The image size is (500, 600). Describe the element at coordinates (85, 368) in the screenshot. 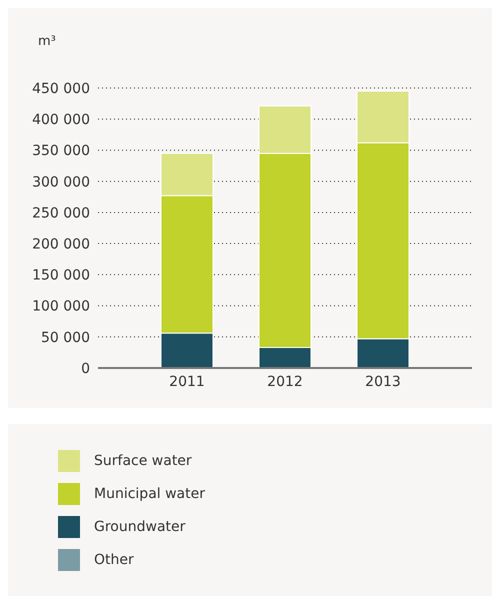

I see `y-tick-label: 0` at that location.